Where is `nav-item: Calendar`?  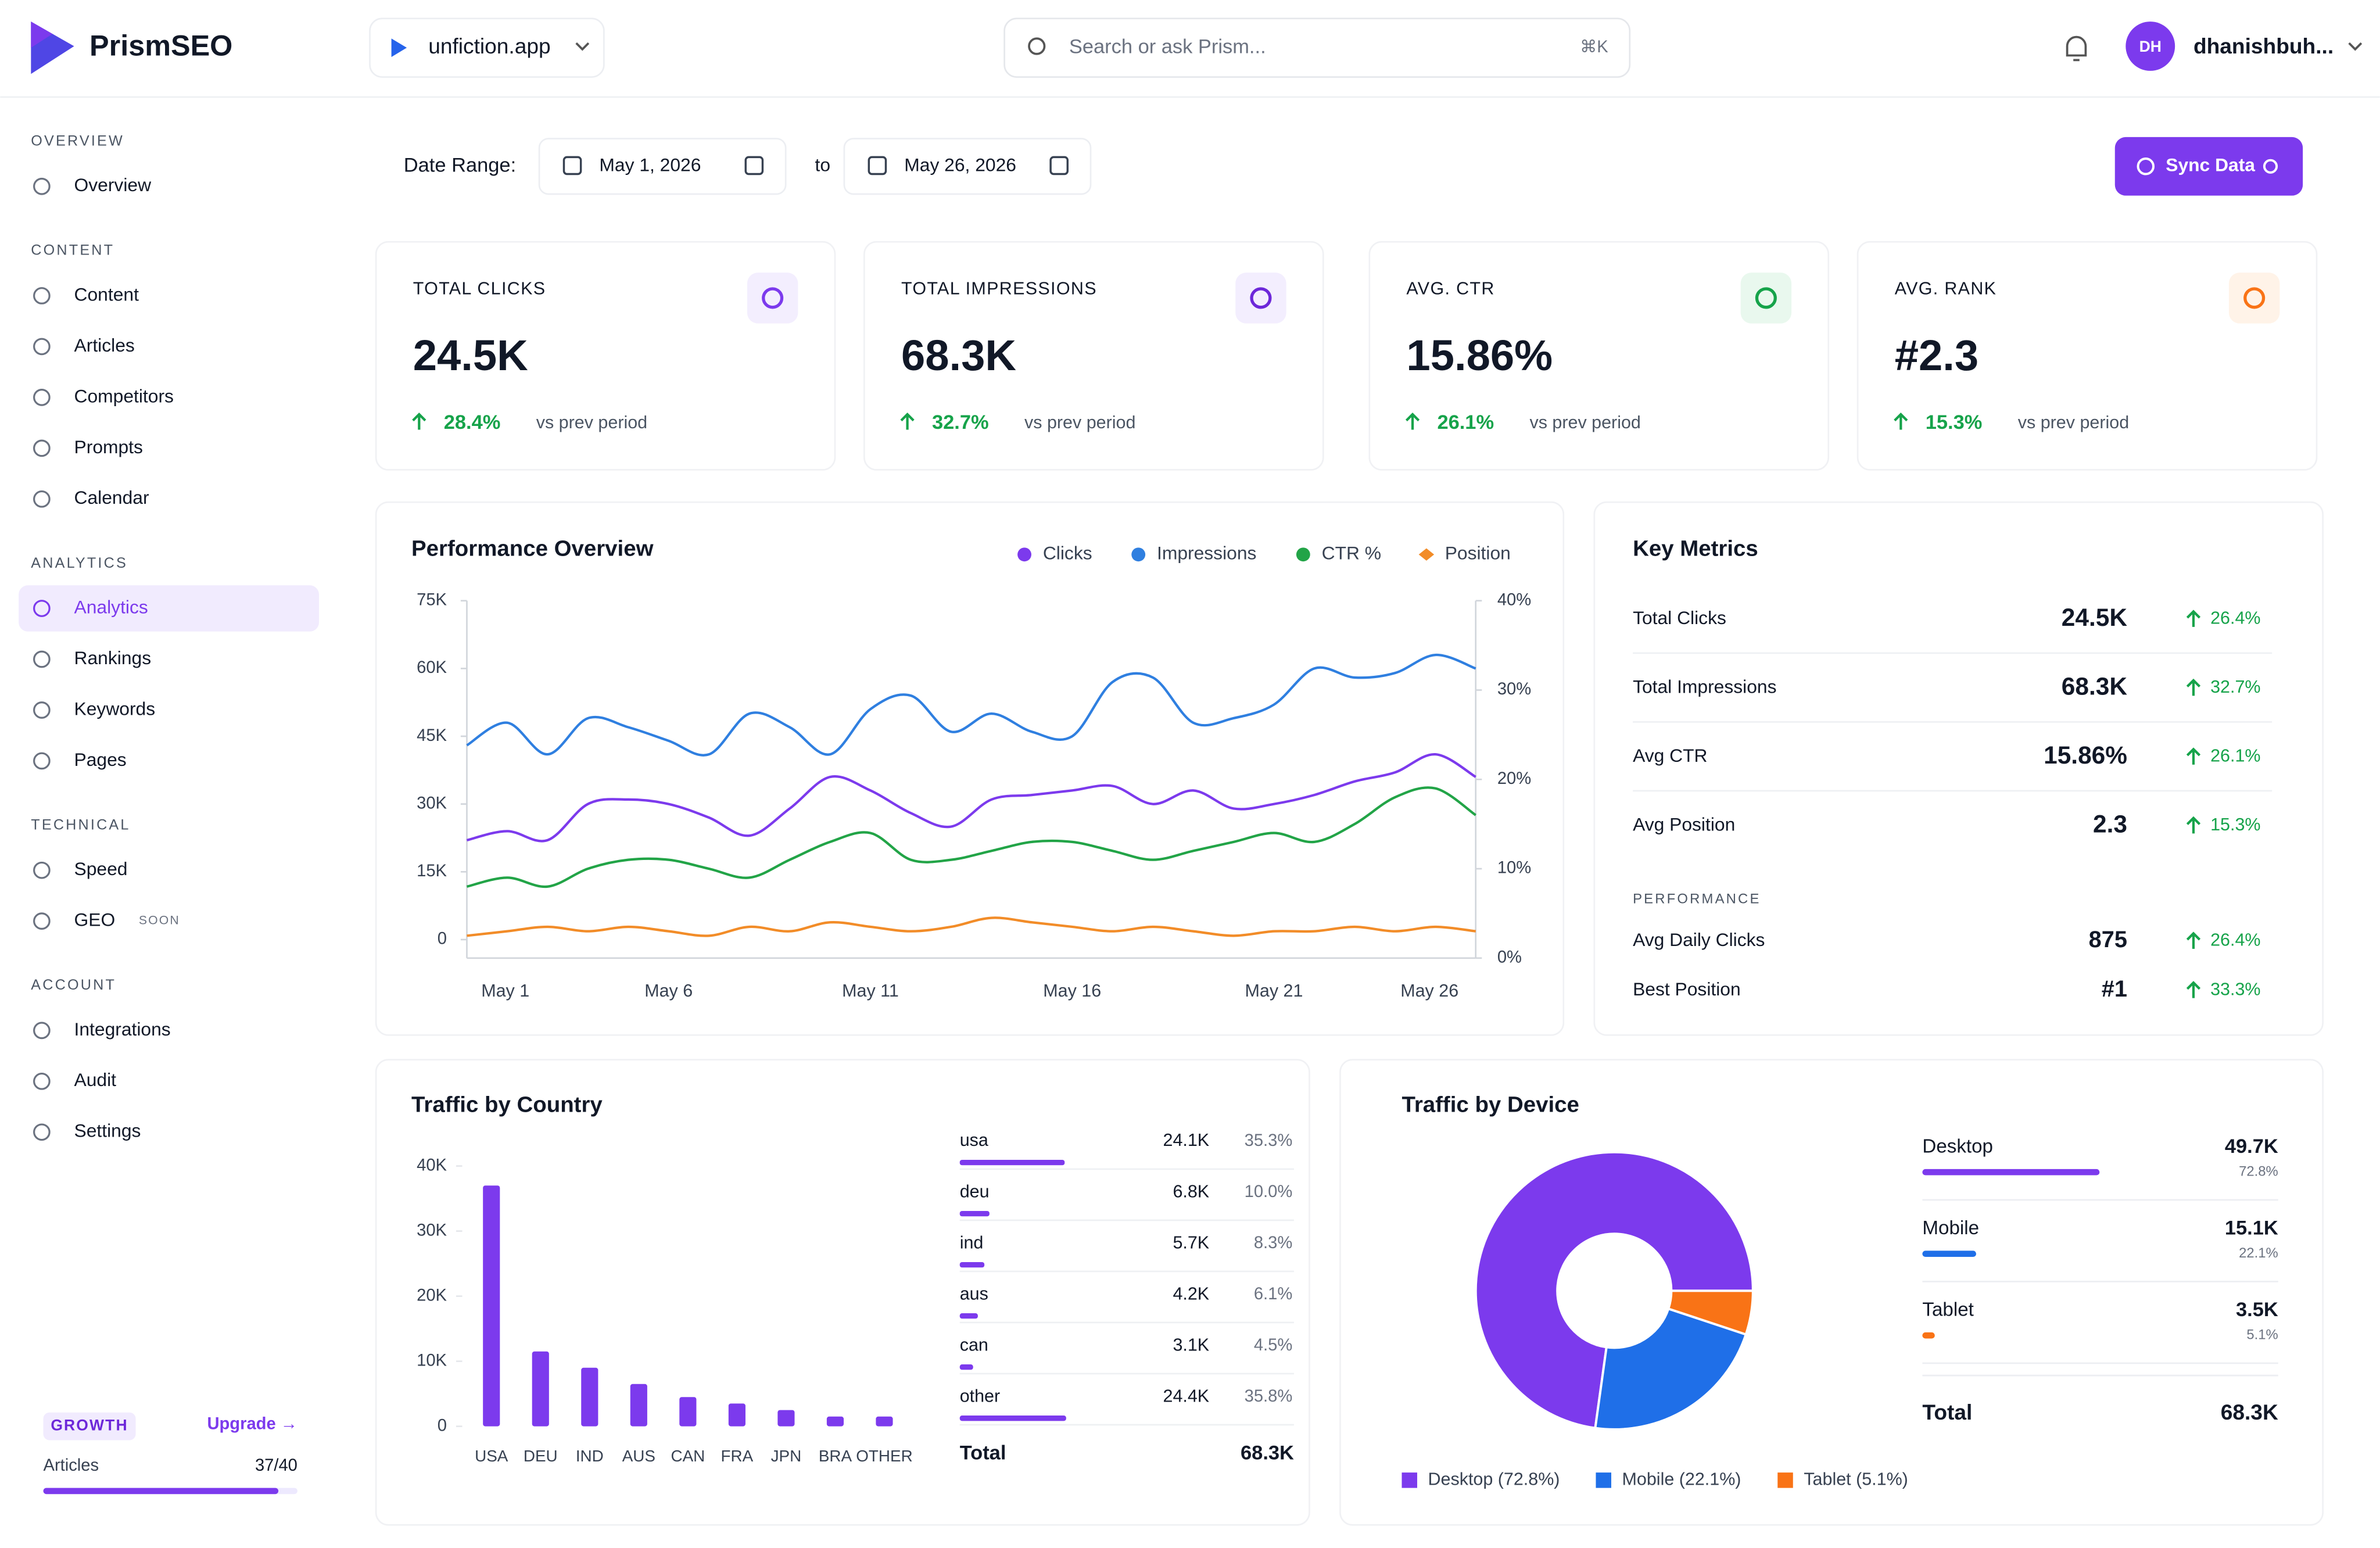
nav-item: Calendar is located at coordinates (111, 497).